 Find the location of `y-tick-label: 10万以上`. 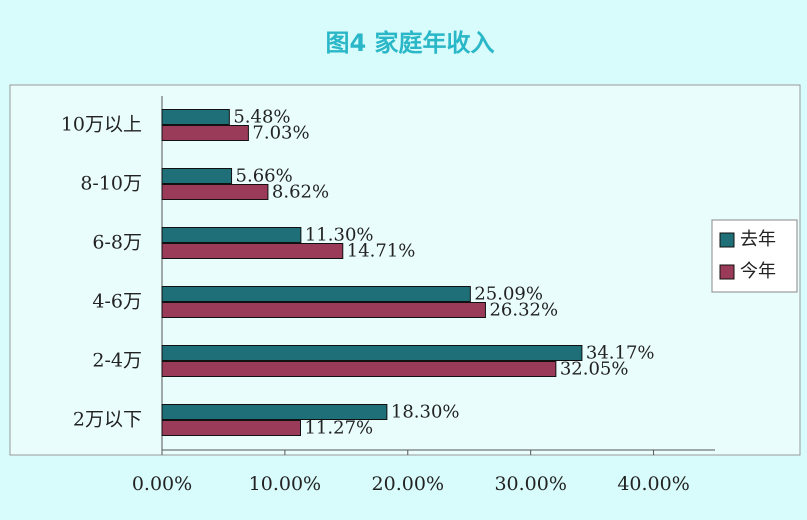

y-tick-label: 10万以上 is located at coordinates (101, 125).